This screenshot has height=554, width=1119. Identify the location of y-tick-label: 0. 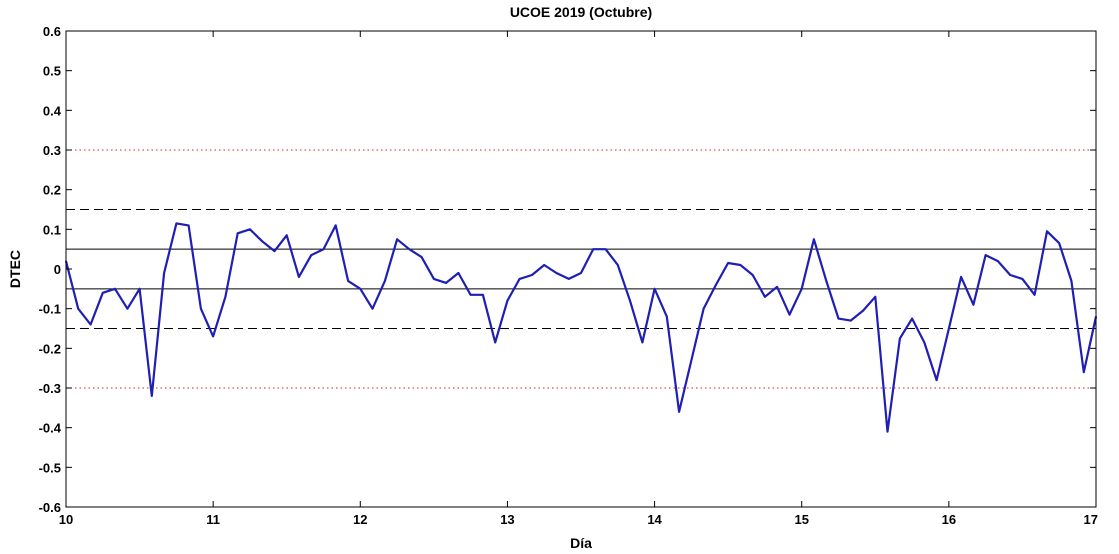
(57, 269).